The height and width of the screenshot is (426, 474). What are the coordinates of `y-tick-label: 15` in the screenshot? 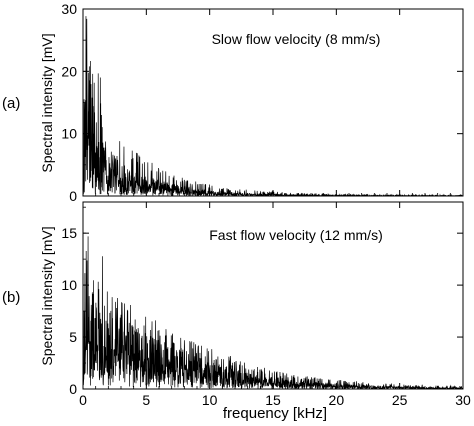 It's located at (69, 233).